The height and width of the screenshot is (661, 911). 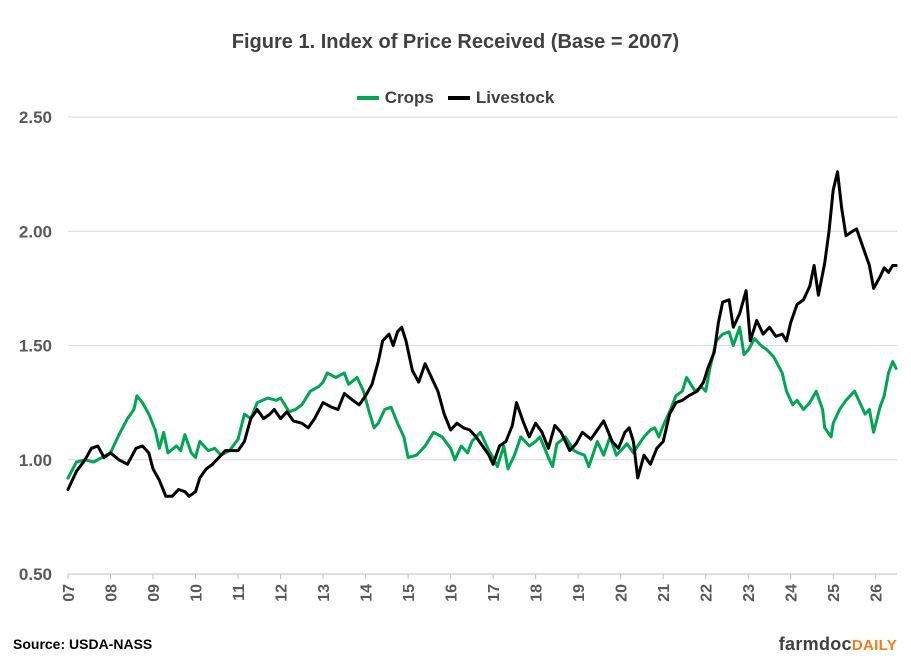 I want to click on x-tick-label: 13, so click(x=324, y=593).